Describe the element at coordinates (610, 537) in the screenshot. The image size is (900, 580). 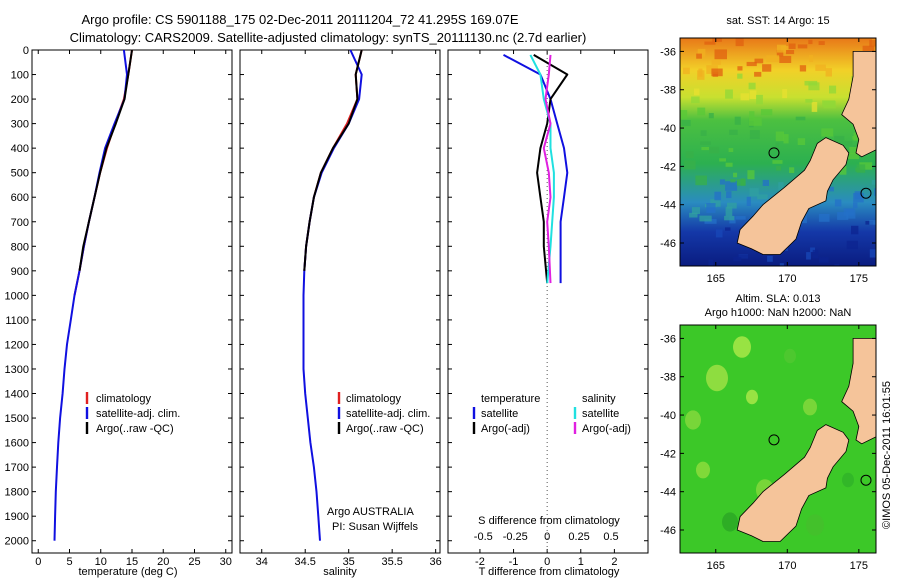
I see `s-tick-label: 0.5` at that location.